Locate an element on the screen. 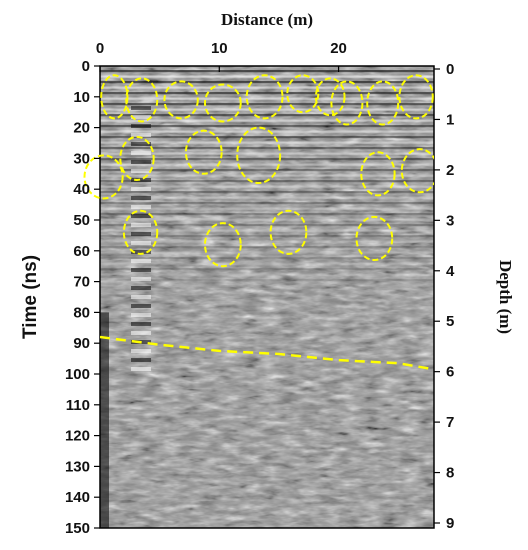  time-tick-label: 40 is located at coordinates (81, 189).